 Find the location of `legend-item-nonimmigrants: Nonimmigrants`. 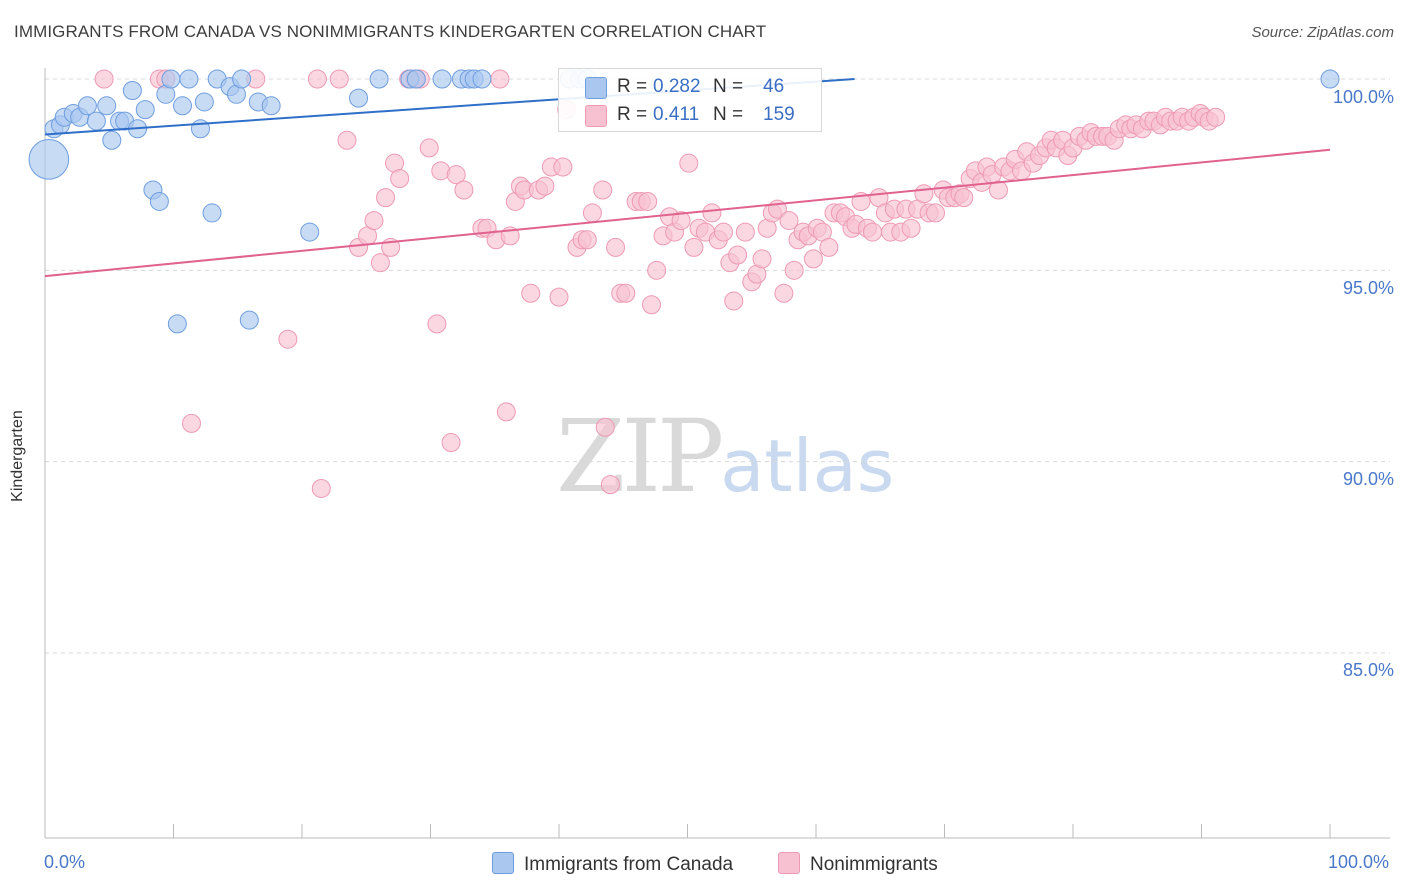

legend-item-nonimmigrants: Nonimmigrants is located at coordinates (858, 864).